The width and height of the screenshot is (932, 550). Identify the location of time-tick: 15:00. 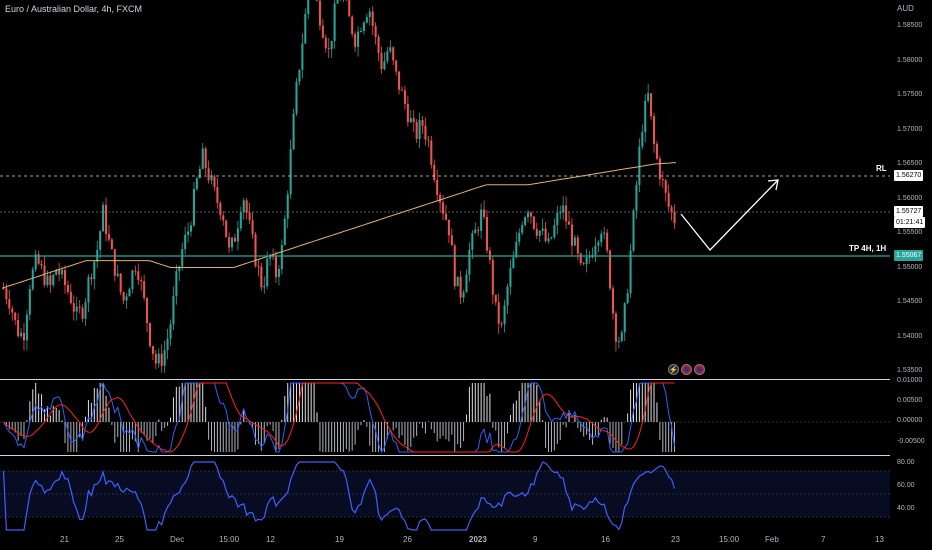
(729, 539).